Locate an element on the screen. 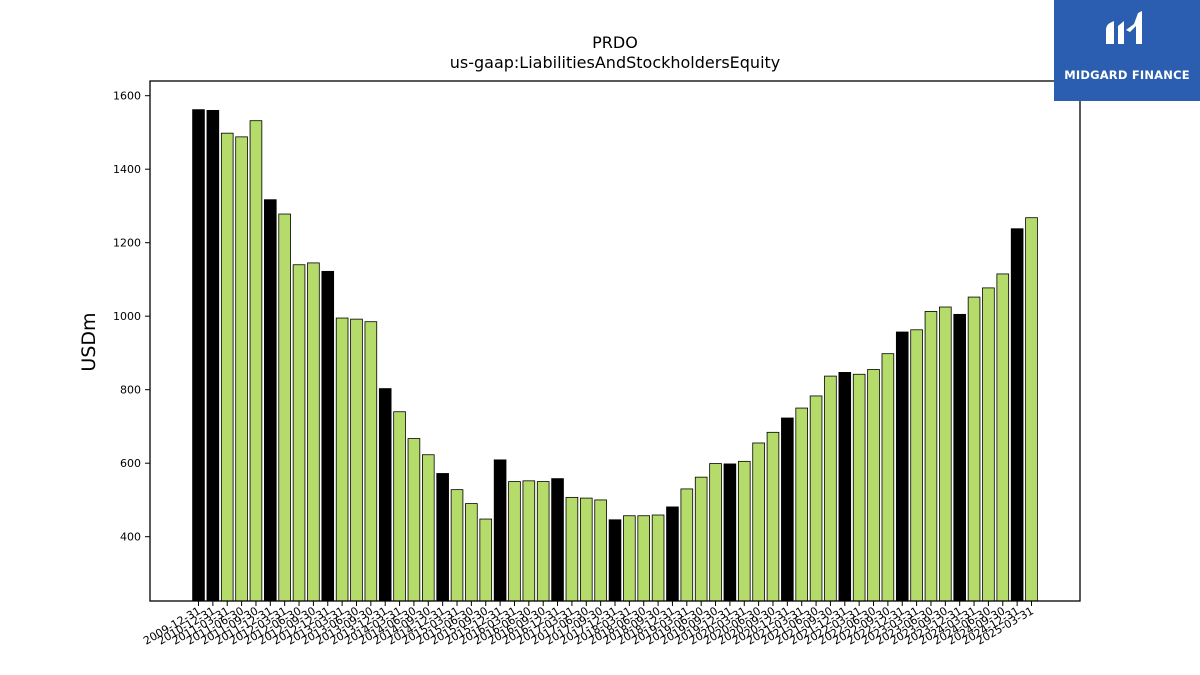 The width and height of the screenshot is (1200, 675). y-axis-label: USDm is located at coordinates (89, 341).